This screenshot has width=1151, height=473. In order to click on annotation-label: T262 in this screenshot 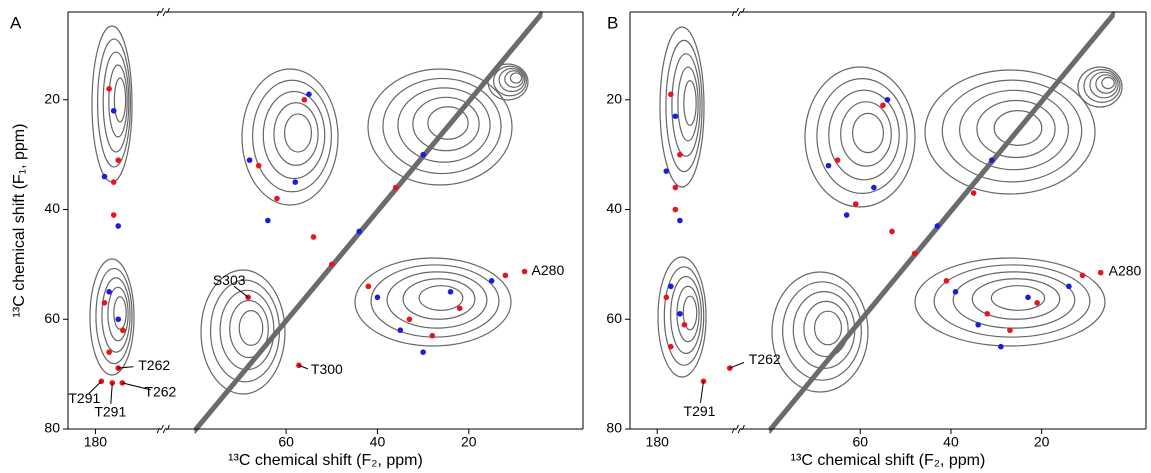, I will do `click(765, 359)`.